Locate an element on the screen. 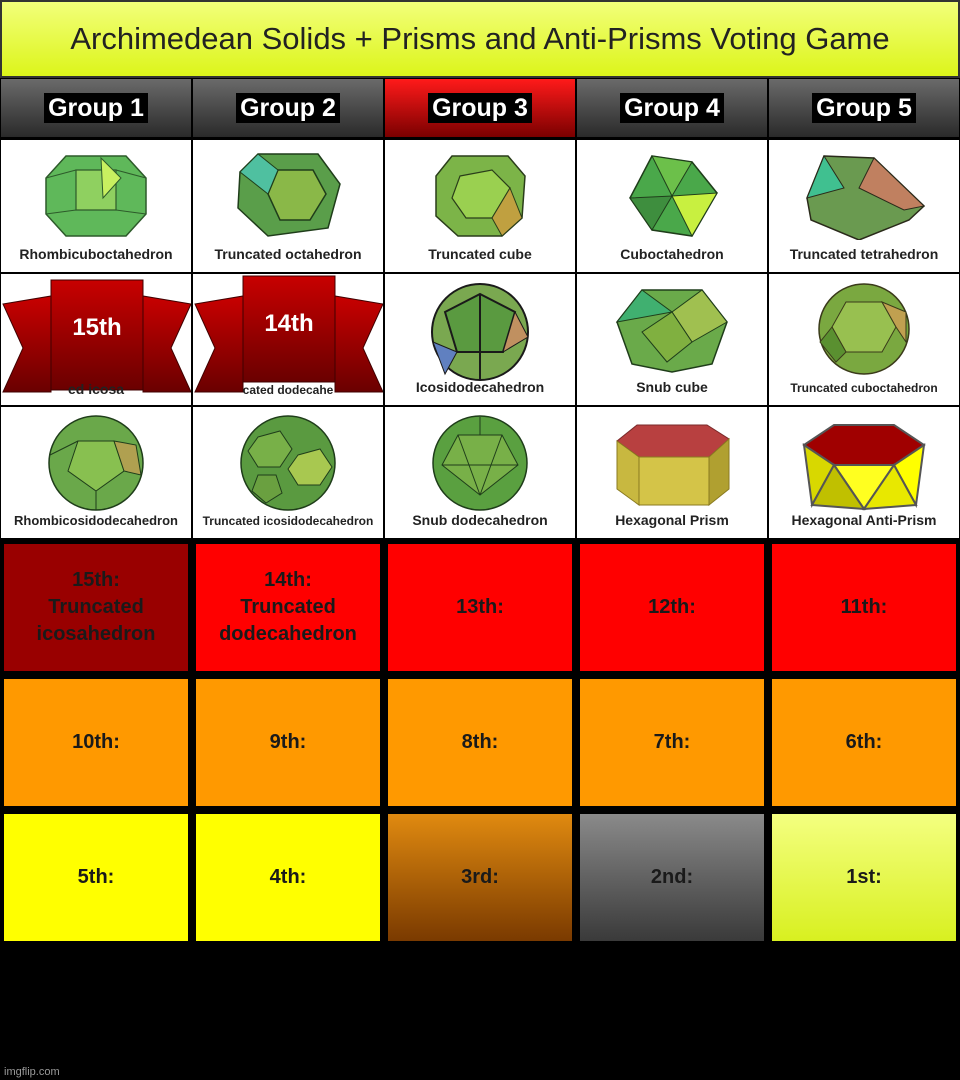 The image size is (960, 1080). solid-cell-eliminated: 15th ed icosa is located at coordinates (96, 339).